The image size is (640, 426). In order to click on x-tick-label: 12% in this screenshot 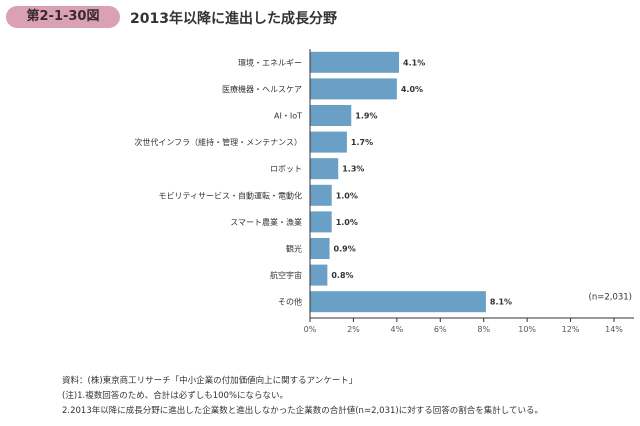, I will do `click(571, 329)`.